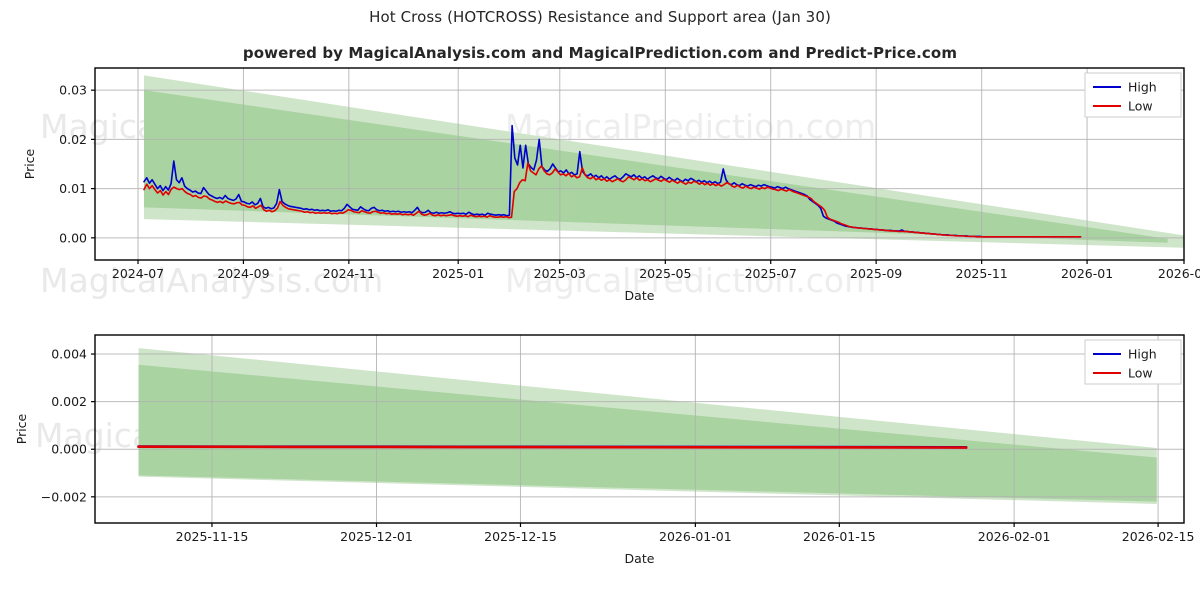 This screenshot has height=600, width=1200. What do you see at coordinates (211, 280) in the screenshot?
I see `watermark-magicalanalysis: MagicalAnalysis.com` at bounding box center [211, 280].